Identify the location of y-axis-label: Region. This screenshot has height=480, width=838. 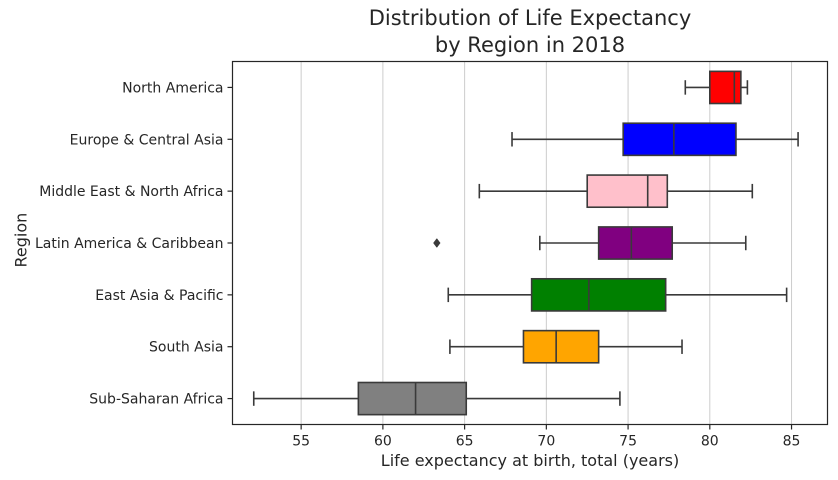
(21, 240).